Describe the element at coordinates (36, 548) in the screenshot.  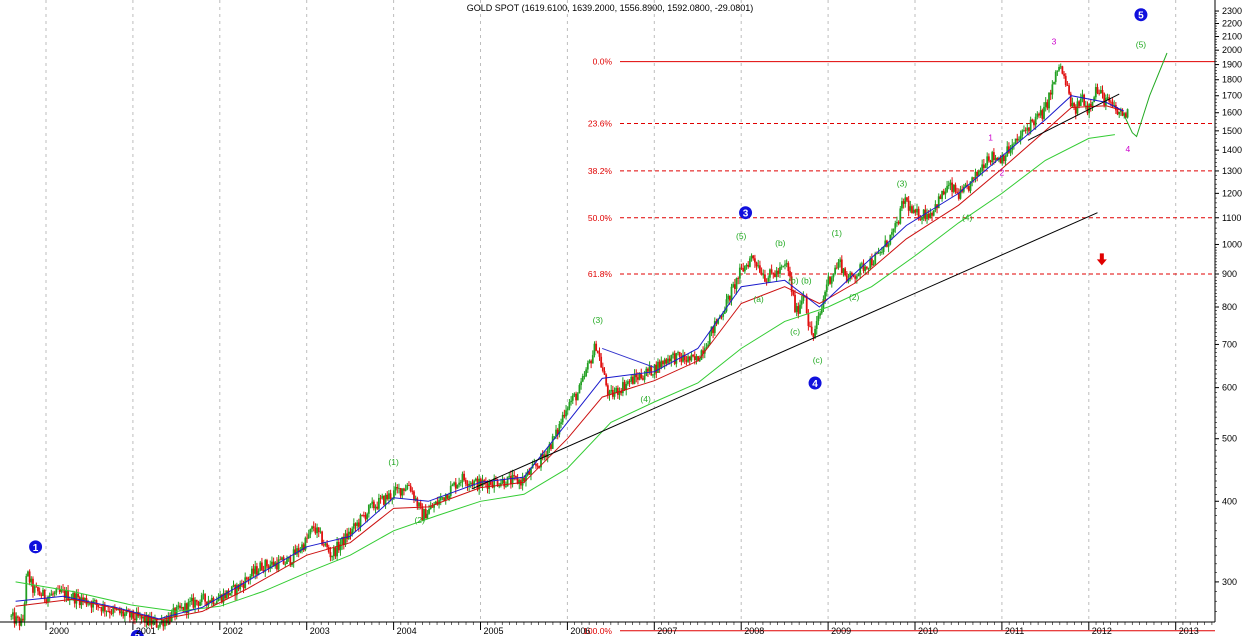
I see `wave-major-label: 1` at that location.